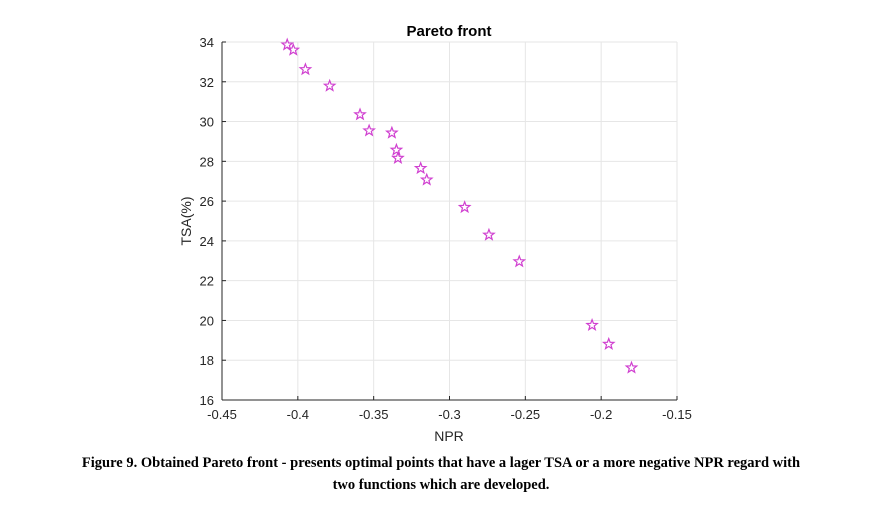  Describe the element at coordinates (207, 122) in the screenshot. I see `y-tick-label: 30` at that location.